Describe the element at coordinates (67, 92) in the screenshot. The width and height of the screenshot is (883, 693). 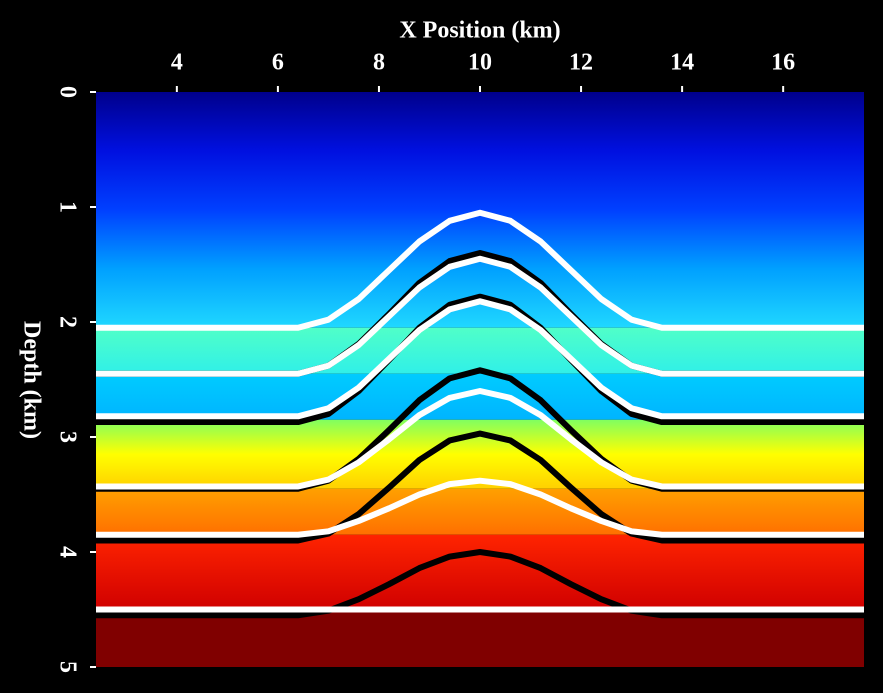
I see `y-tick-label: 0` at that location.